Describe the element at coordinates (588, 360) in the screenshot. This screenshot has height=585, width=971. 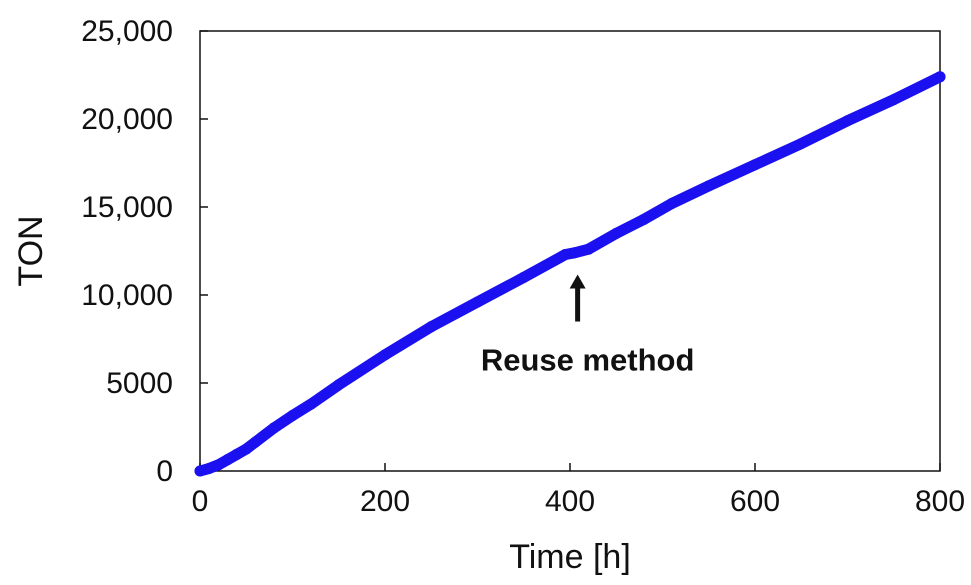
I see `annotation-label: Reuse method` at that location.